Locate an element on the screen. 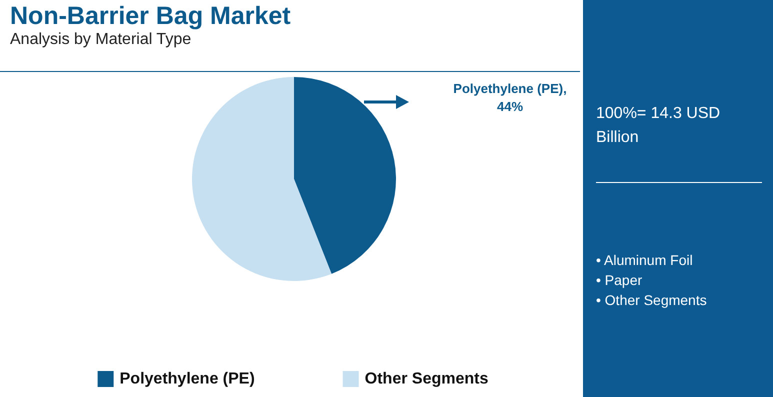  legend-label: Other Segments is located at coordinates (426, 379).